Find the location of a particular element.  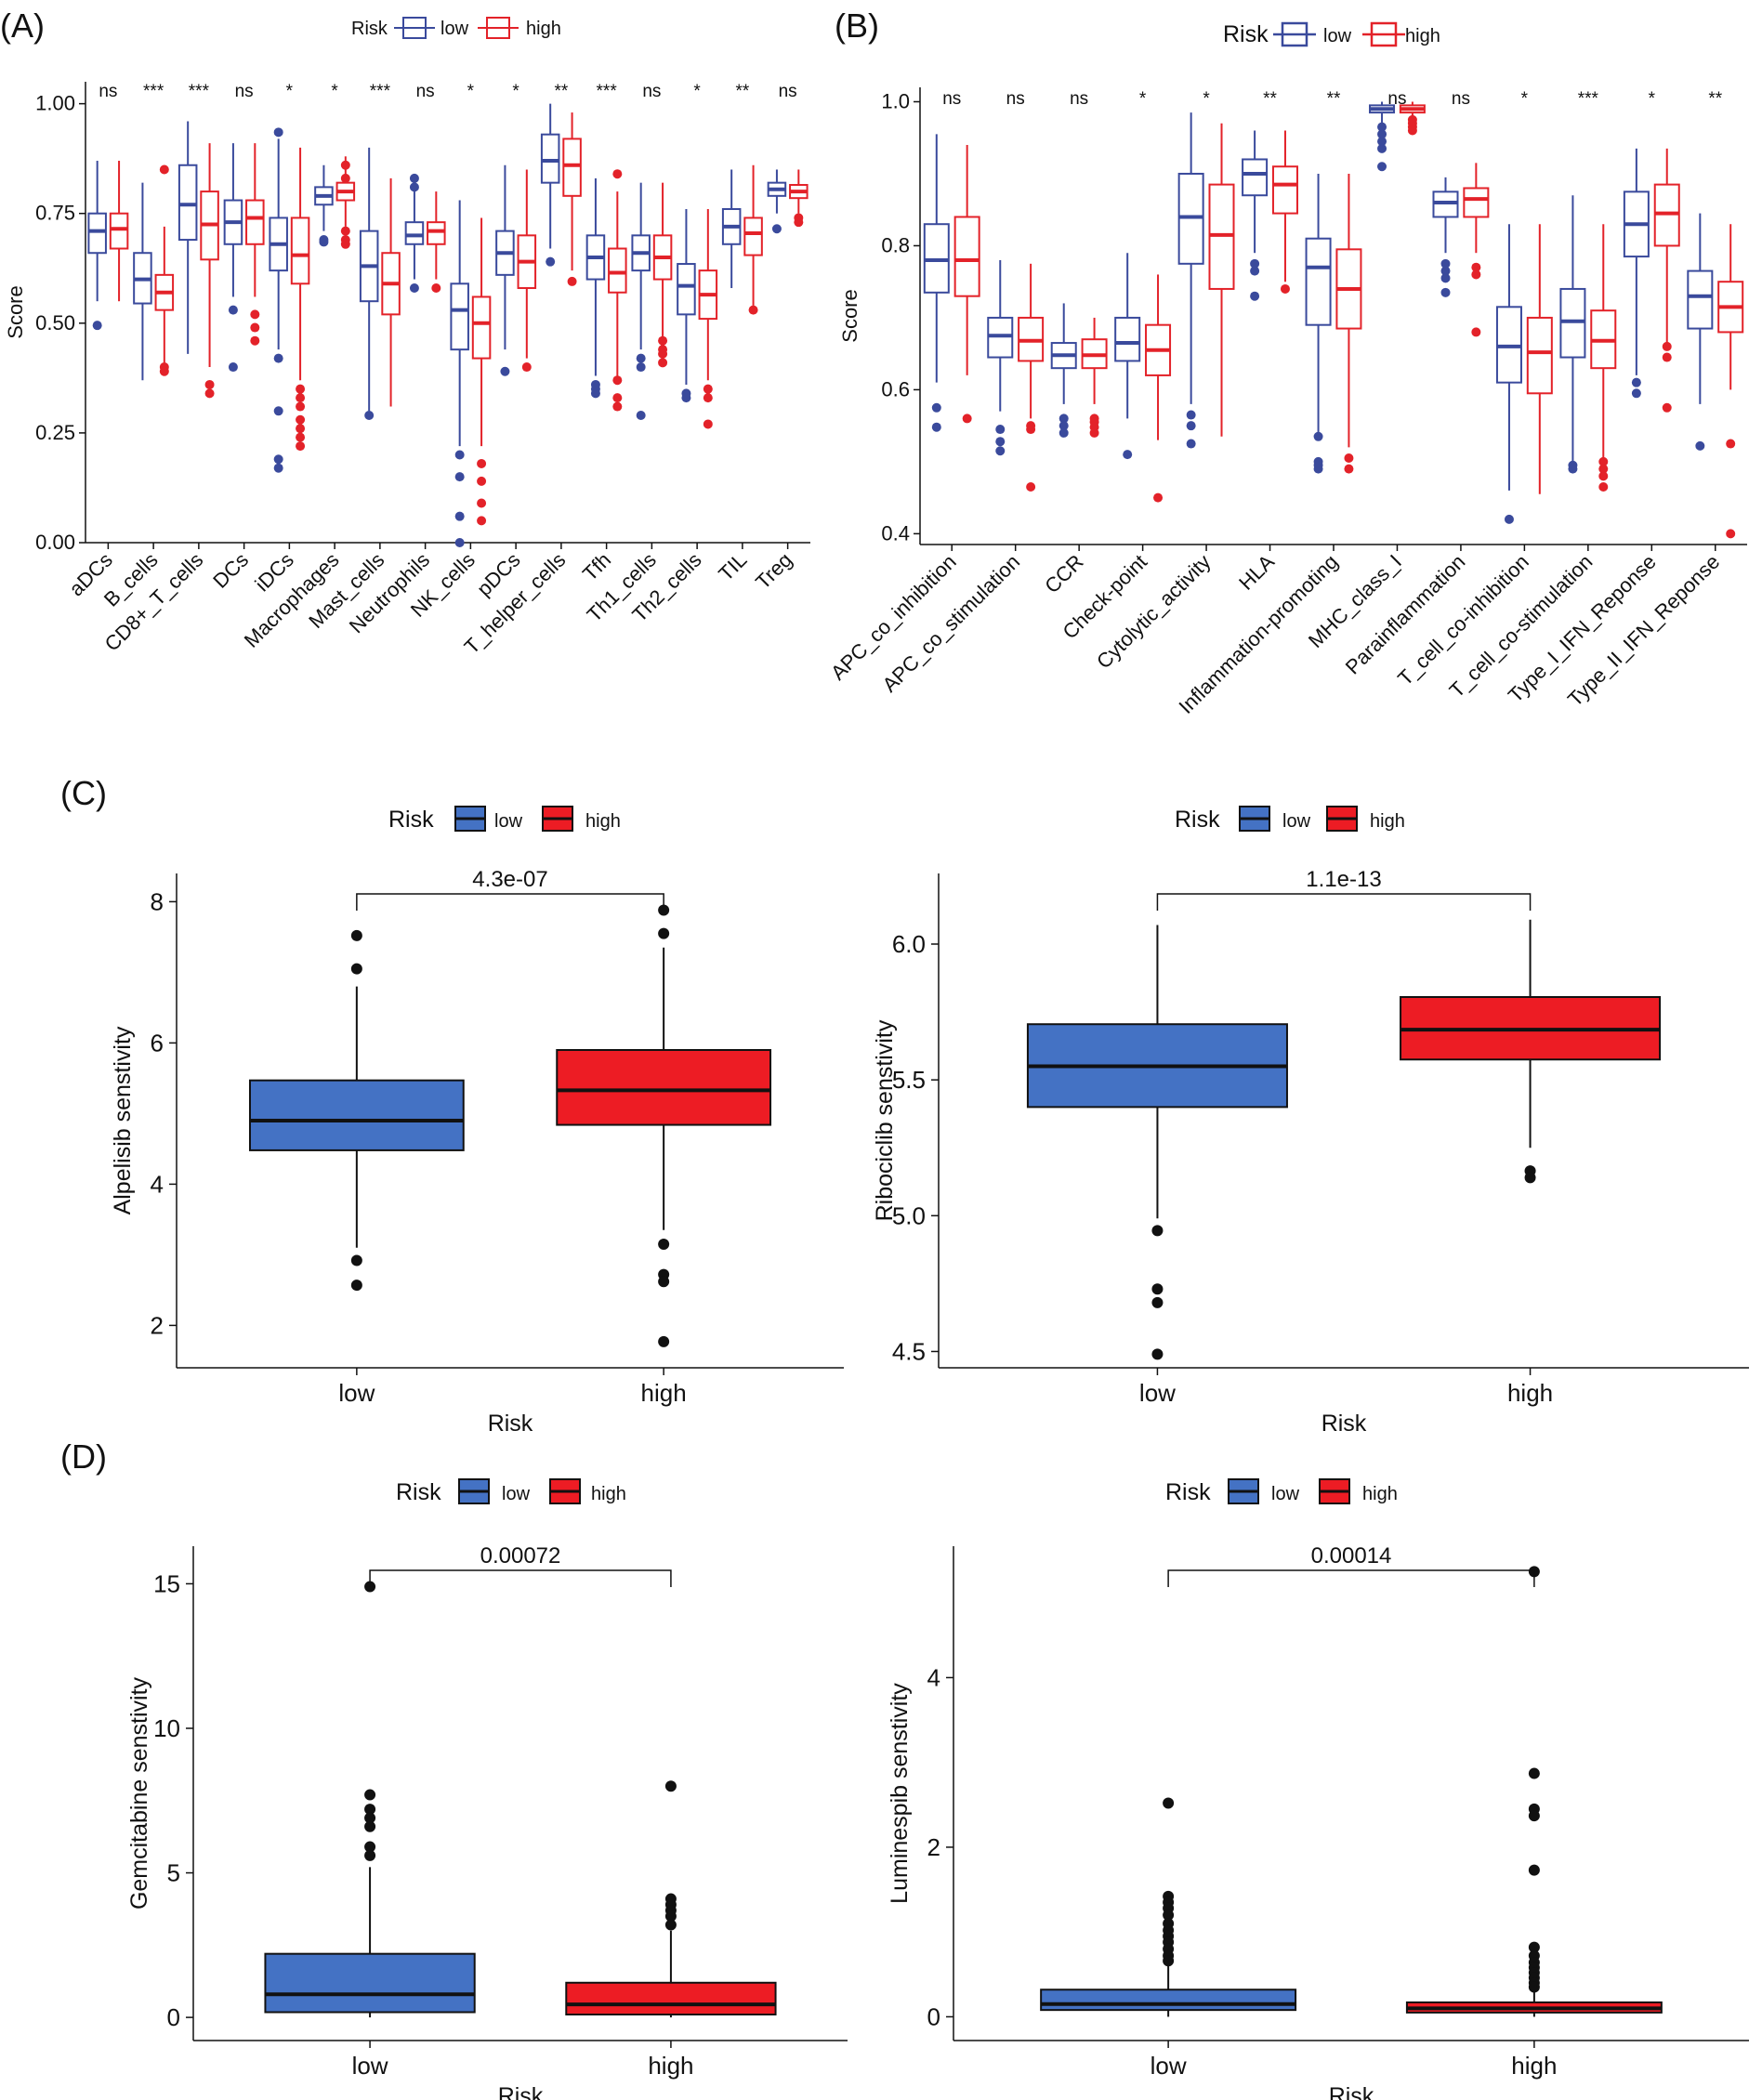

x-tick-label: high is located at coordinates (1530, 1393).